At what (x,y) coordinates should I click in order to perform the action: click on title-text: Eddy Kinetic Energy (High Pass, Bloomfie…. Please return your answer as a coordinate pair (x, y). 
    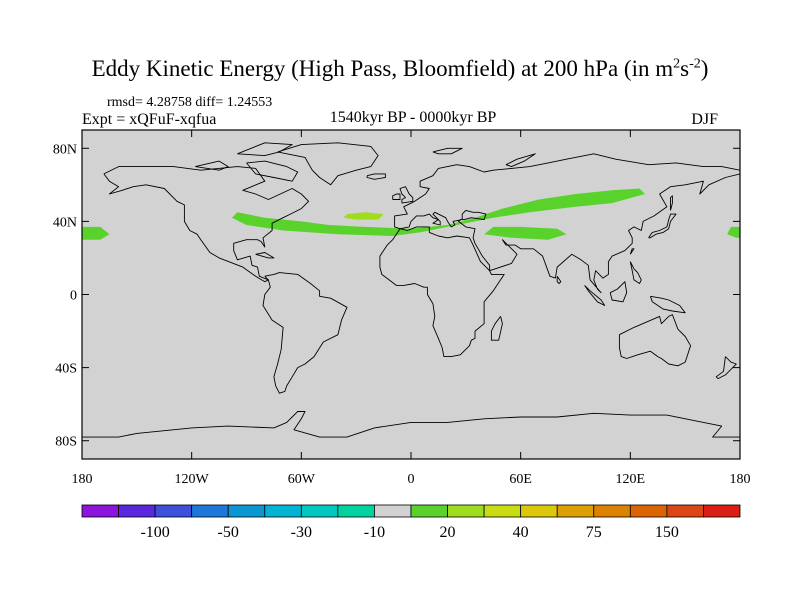
    Looking at the image, I should click on (382, 68).